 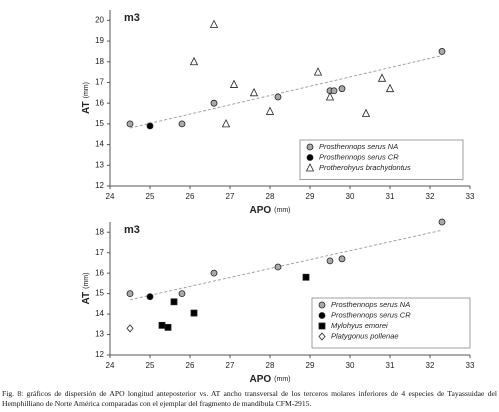 What do you see at coordinates (358, 146) in the screenshot?
I see `legend-label: Prosthennops serus NA` at bounding box center [358, 146].